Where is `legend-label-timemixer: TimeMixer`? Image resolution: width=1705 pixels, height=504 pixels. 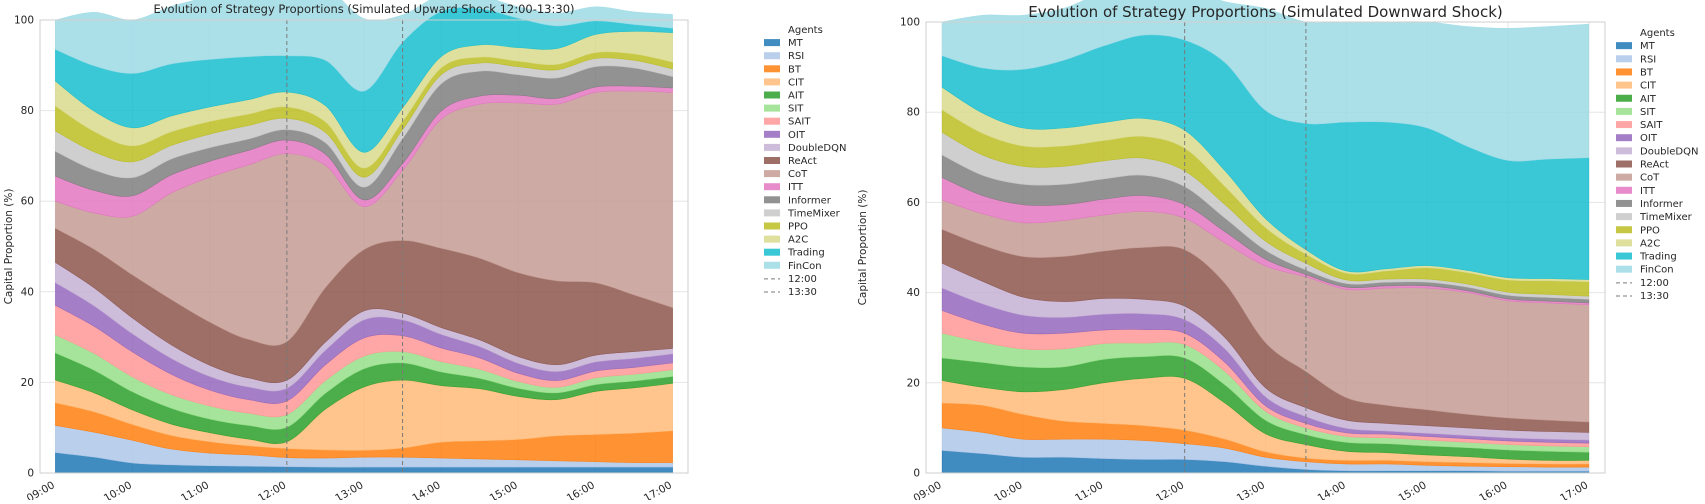 legend-label-timemixer: TimeMixer is located at coordinates (814, 213).